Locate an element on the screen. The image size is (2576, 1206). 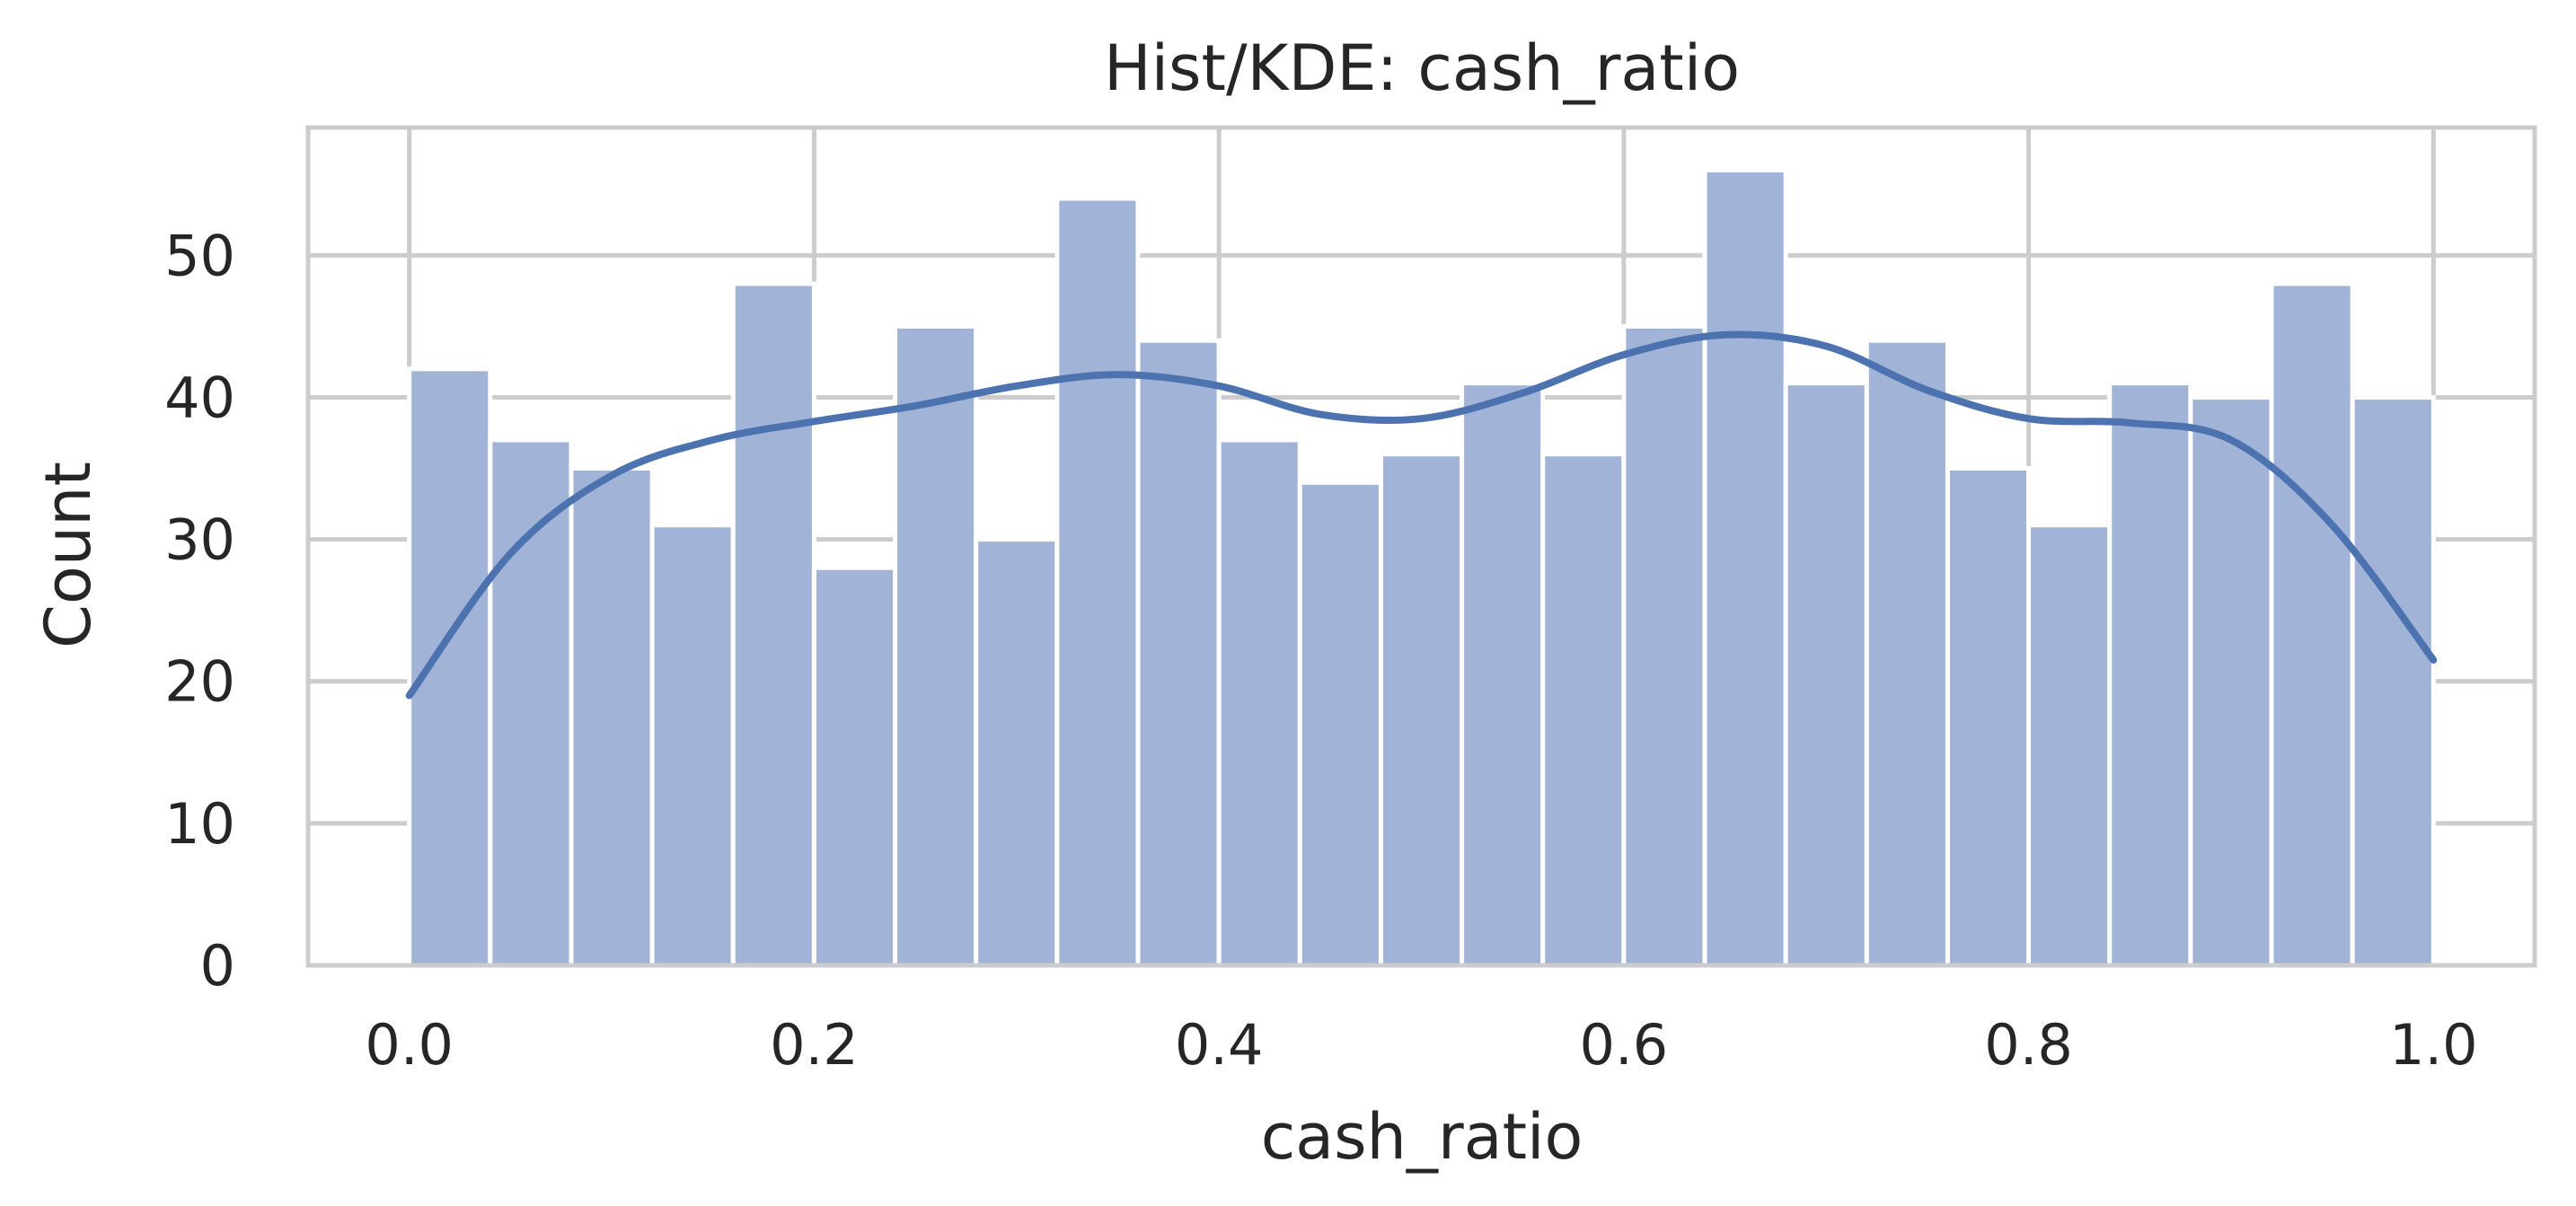
x-tick-label-2: 0.4 is located at coordinates (1219, 1045).